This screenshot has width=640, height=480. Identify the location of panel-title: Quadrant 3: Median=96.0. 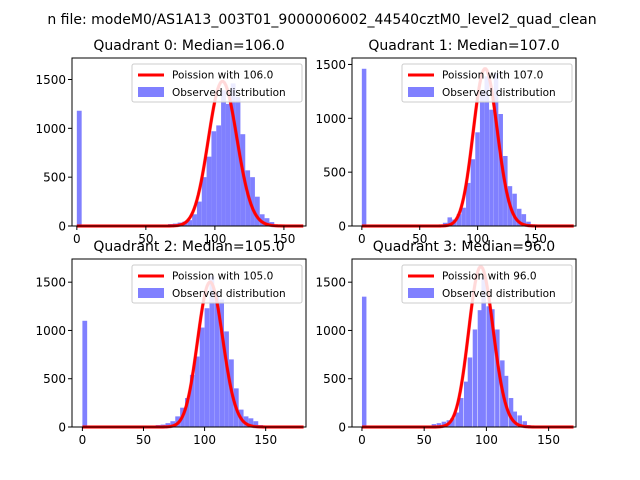
(464, 247).